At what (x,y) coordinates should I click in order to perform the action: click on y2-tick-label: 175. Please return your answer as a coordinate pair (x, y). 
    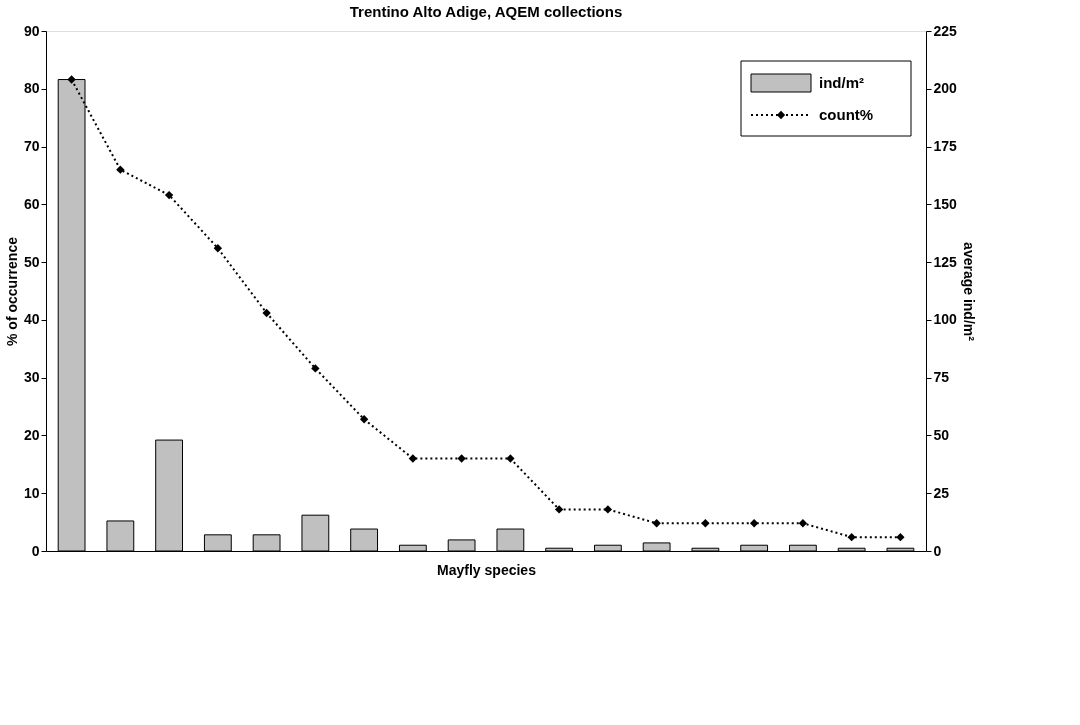
    Looking at the image, I should click on (945, 146).